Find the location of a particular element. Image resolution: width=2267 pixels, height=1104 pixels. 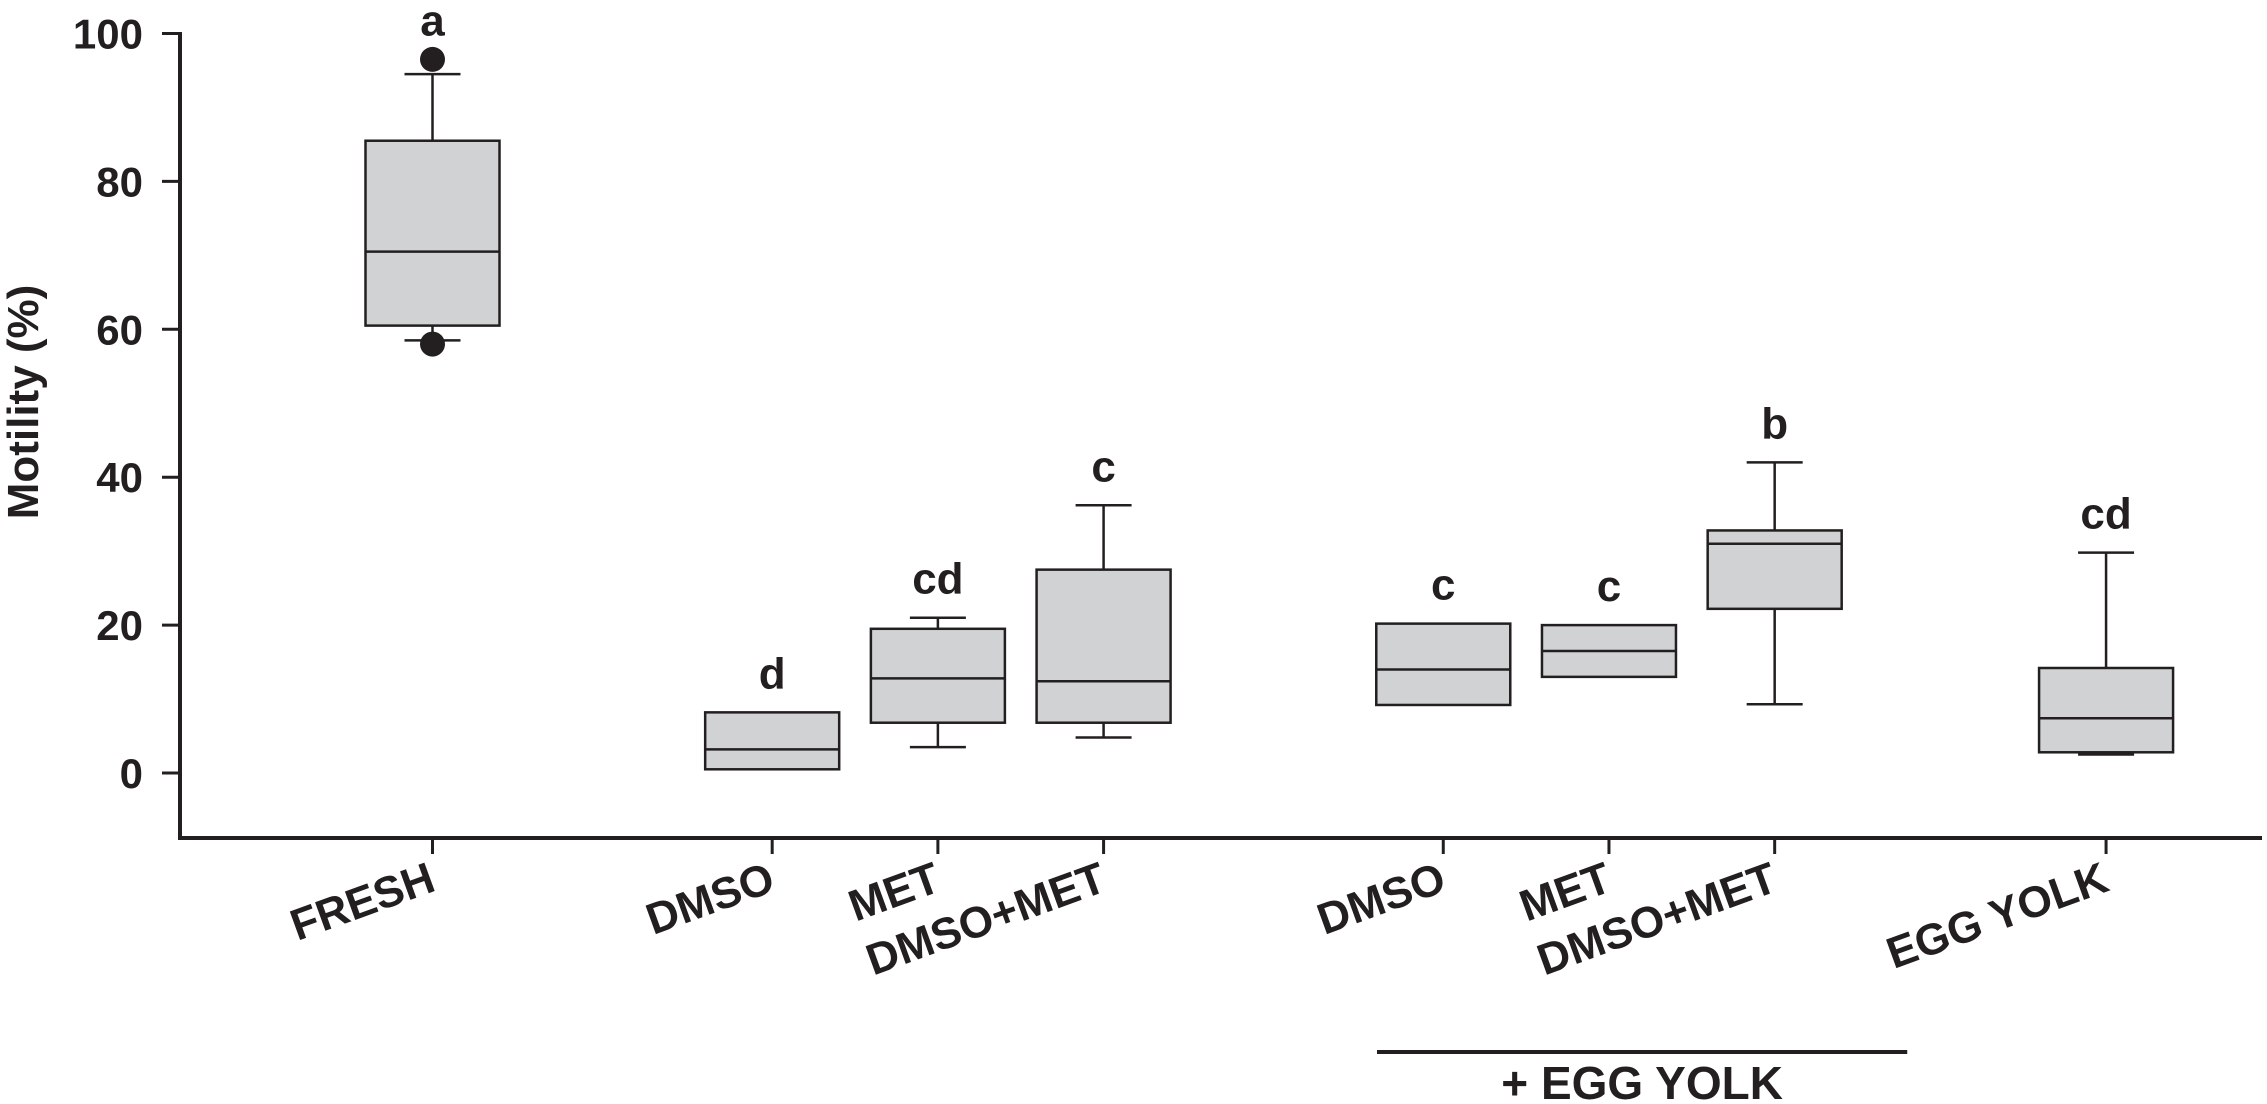

significance-letter-egg-yolk-7: cd is located at coordinates (2105, 514).